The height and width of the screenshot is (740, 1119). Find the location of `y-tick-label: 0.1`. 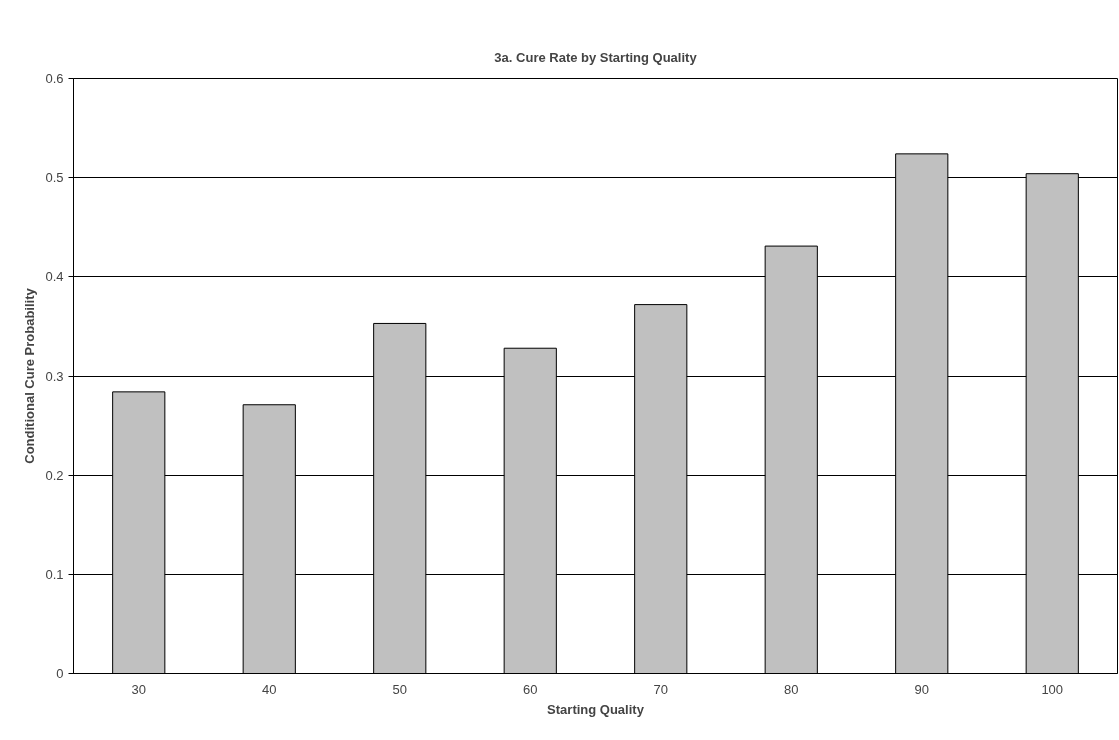

y-tick-label: 0.1 is located at coordinates (54, 574).